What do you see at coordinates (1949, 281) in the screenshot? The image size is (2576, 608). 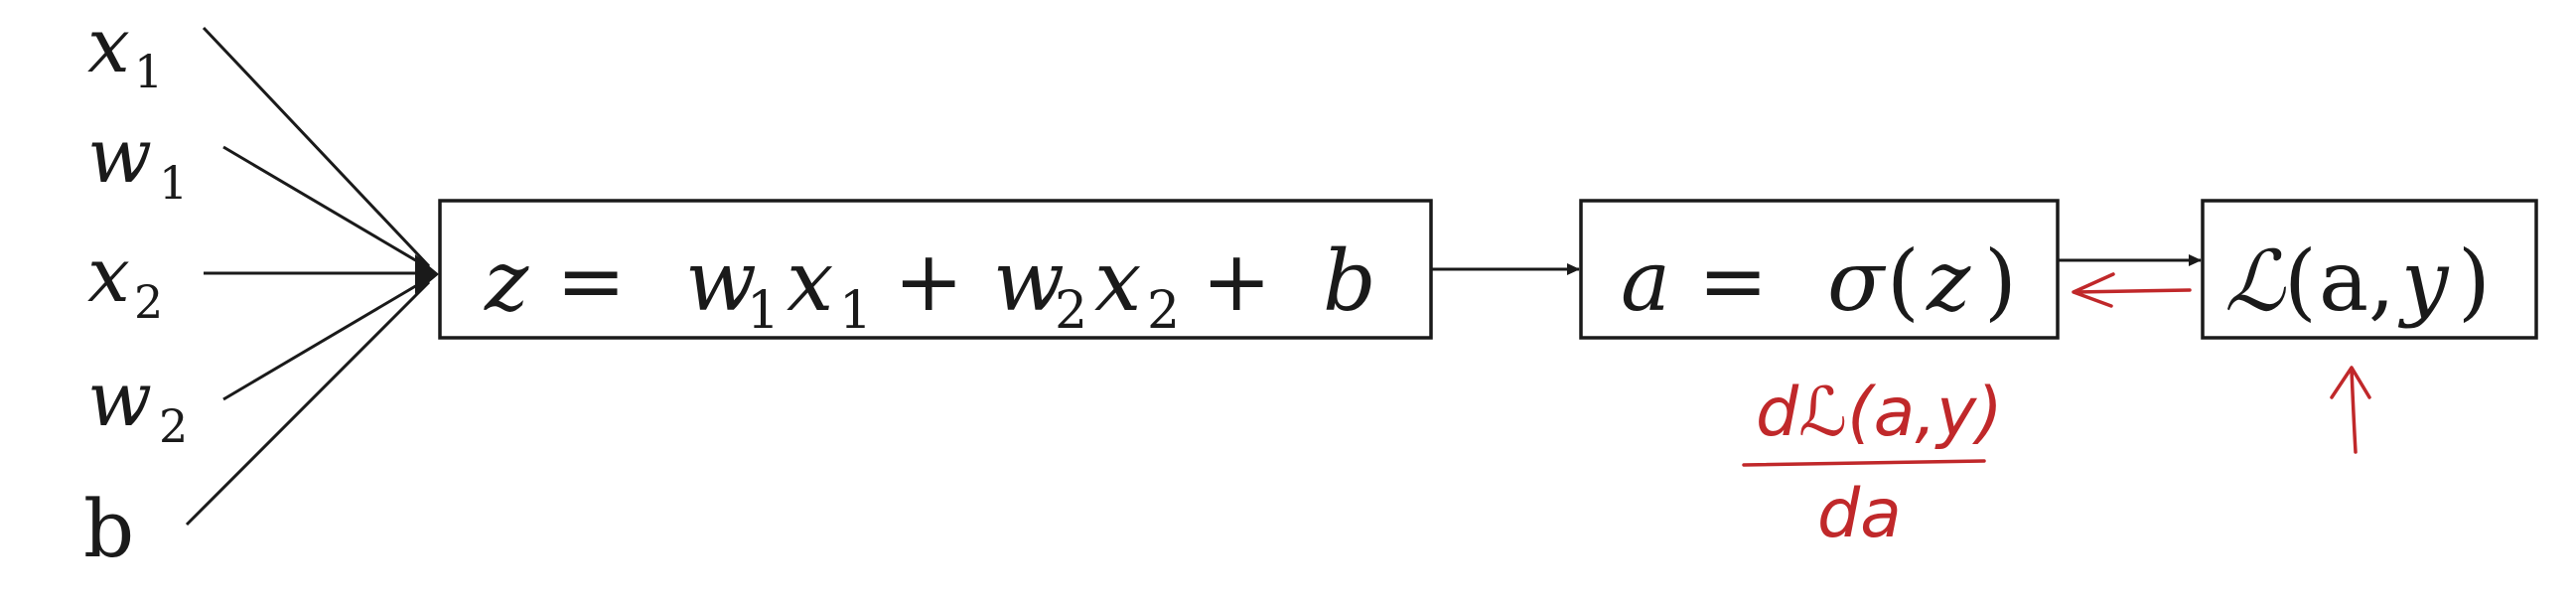 I see `a-z: z` at bounding box center [1949, 281].